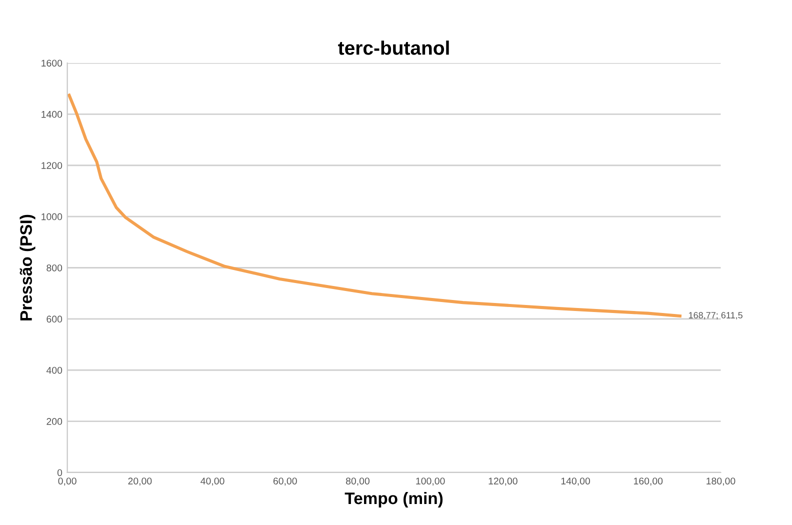 The width and height of the screenshot is (792, 525). What do you see at coordinates (285, 482) in the screenshot?
I see `x-tick-label: 60,00` at bounding box center [285, 482].